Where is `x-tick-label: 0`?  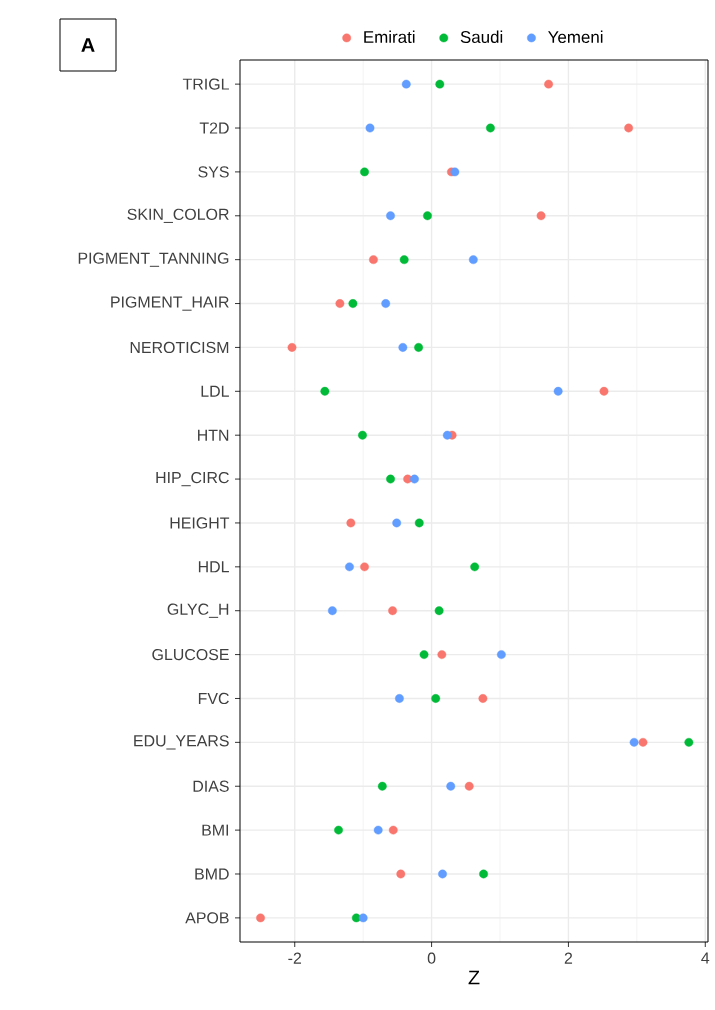 x-tick-label: 0 is located at coordinates (431, 958).